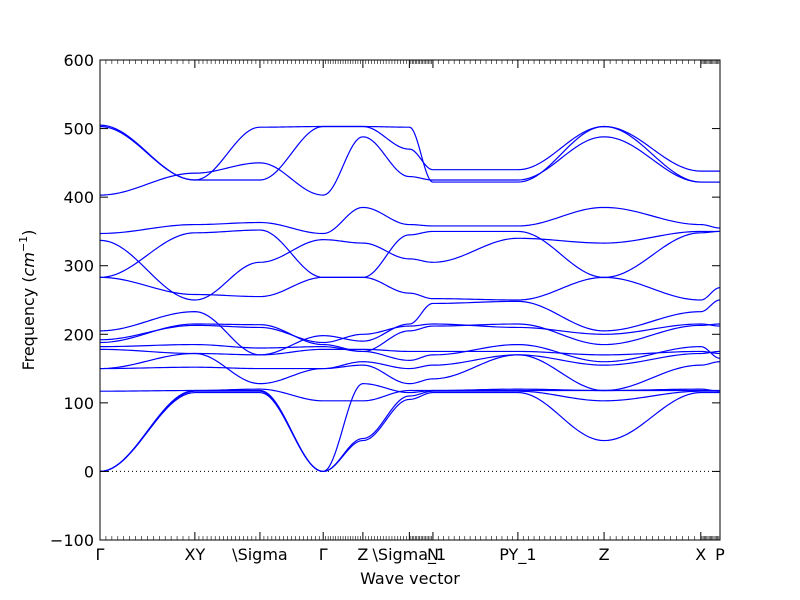  What do you see at coordinates (410, 555) in the screenshot?
I see `x-tick-label: \Sigma_1` at bounding box center [410, 555].